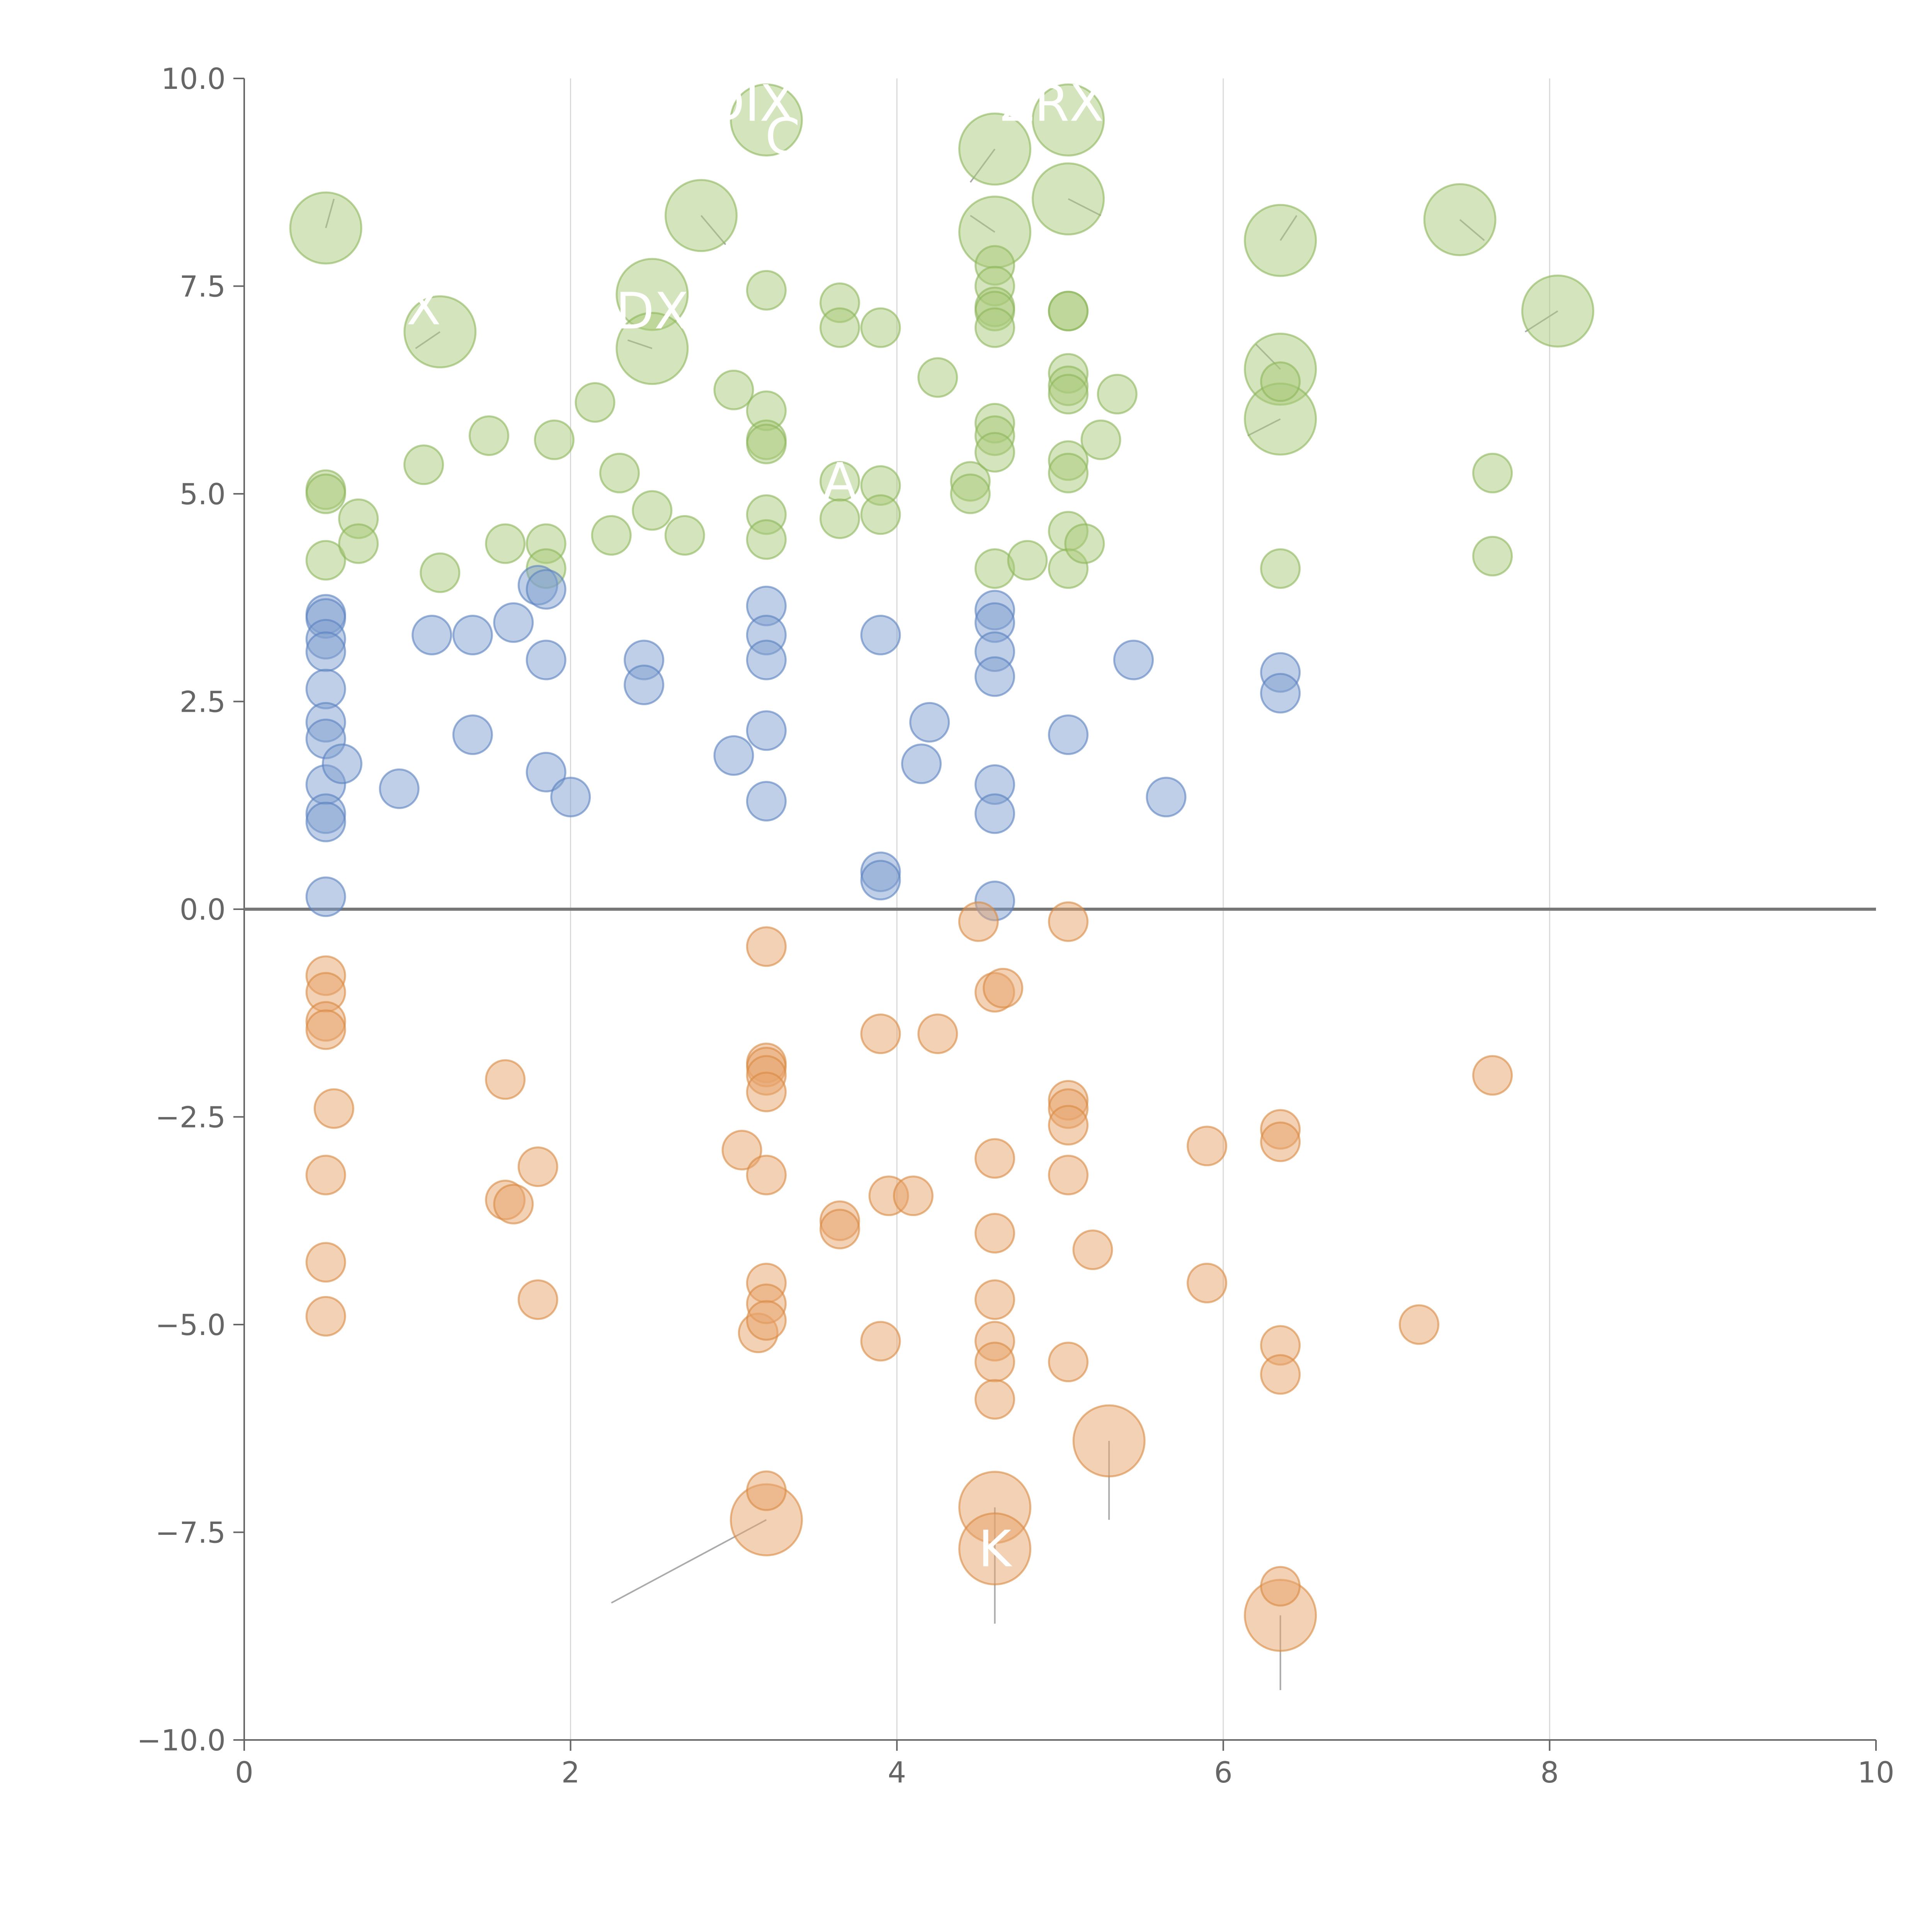 This screenshot has width=1932, height=1932. What do you see at coordinates (203, 910) in the screenshot?
I see `y-tick-label: 0.0` at bounding box center [203, 910].